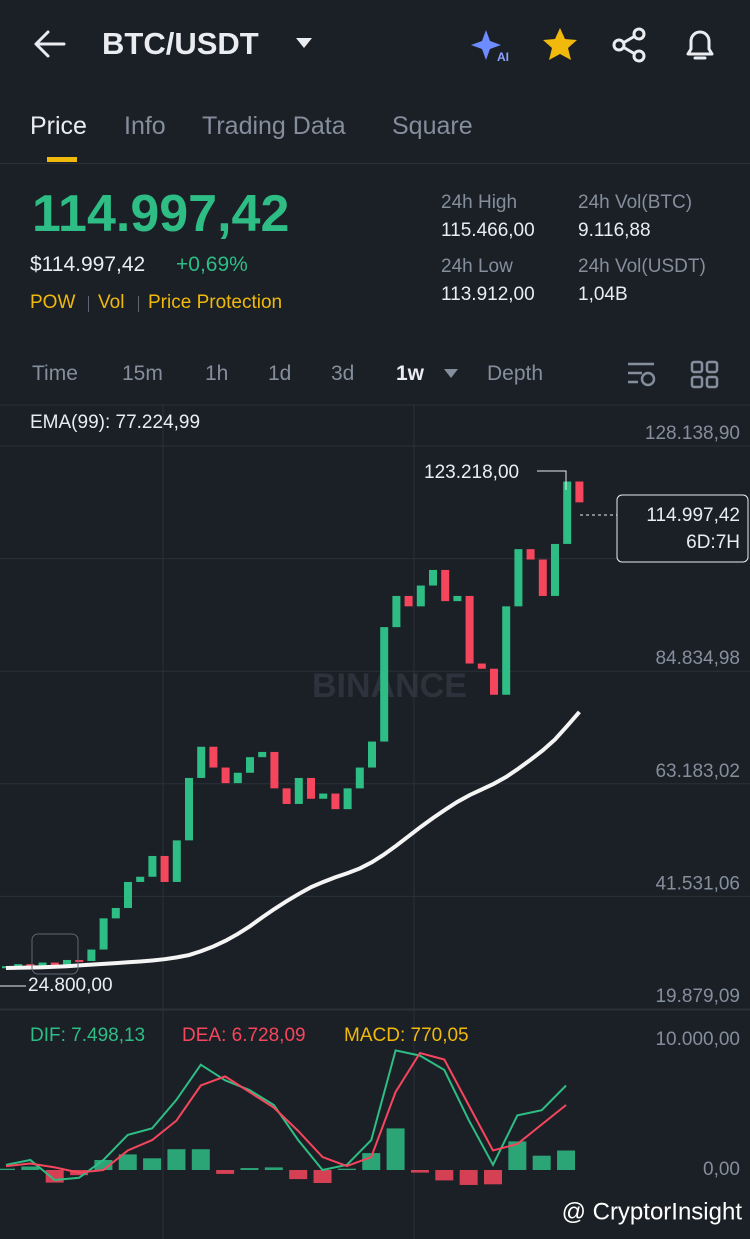 The width and height of the screenshot is (750, 1239). Describe the element at coordinates (693, 515) in the screenshot. I see `last-price-label: 114.997,42` at that location.